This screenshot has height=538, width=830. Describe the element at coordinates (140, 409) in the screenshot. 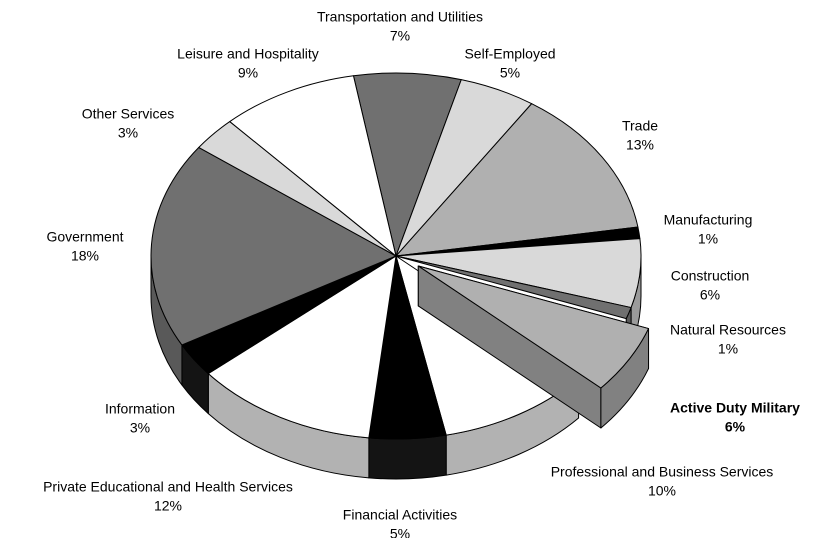

I see `slice-label: Information` at that location.